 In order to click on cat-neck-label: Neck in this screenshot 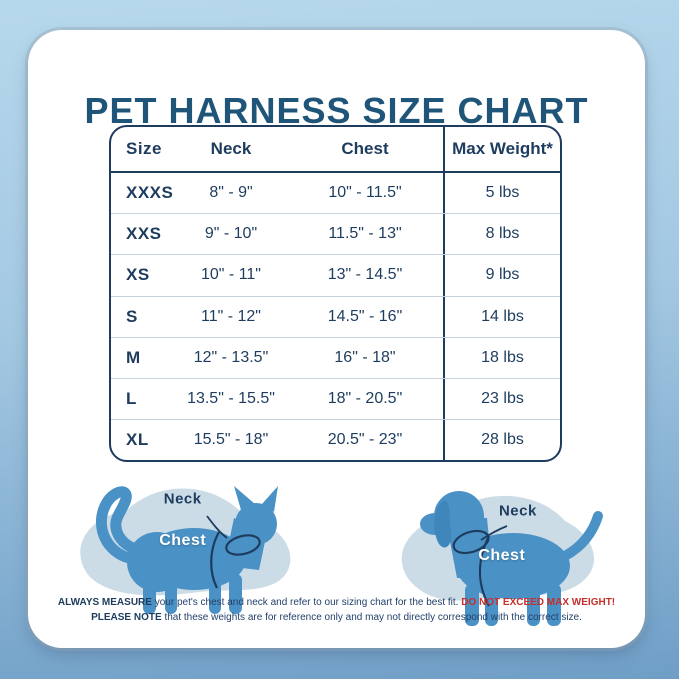, I will do `click(182, 499)`.